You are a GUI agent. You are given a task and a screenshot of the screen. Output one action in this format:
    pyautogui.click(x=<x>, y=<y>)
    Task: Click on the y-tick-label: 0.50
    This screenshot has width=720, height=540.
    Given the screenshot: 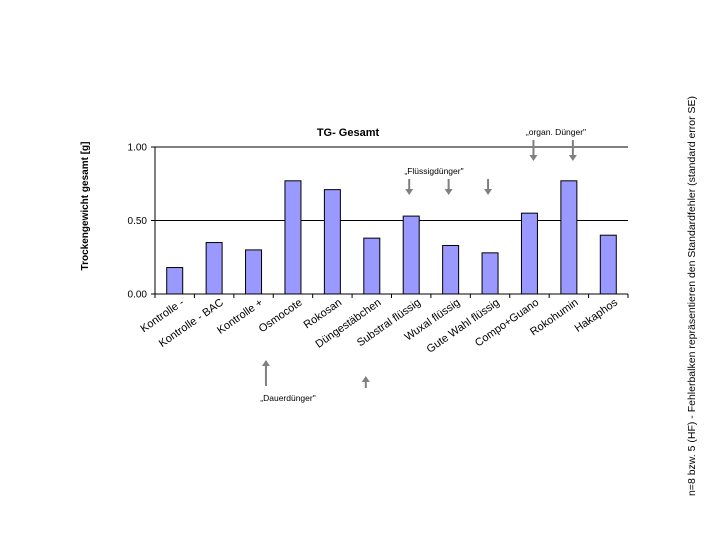 What is the action you would take?
    pyautogui.click(x=138, y=221)
    